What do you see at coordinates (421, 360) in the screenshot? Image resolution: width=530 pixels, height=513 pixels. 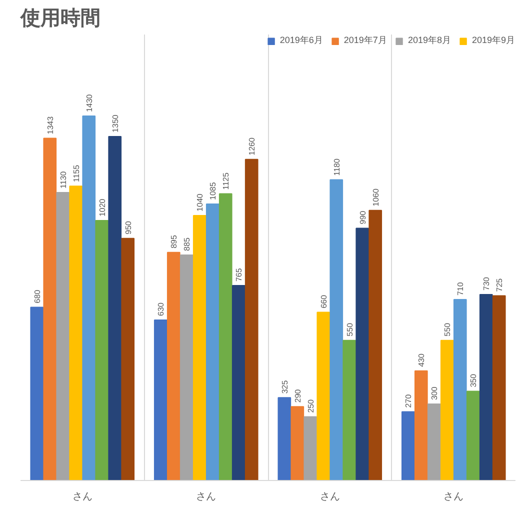 I see `data-label: 430` at bounding box center [421, 360].